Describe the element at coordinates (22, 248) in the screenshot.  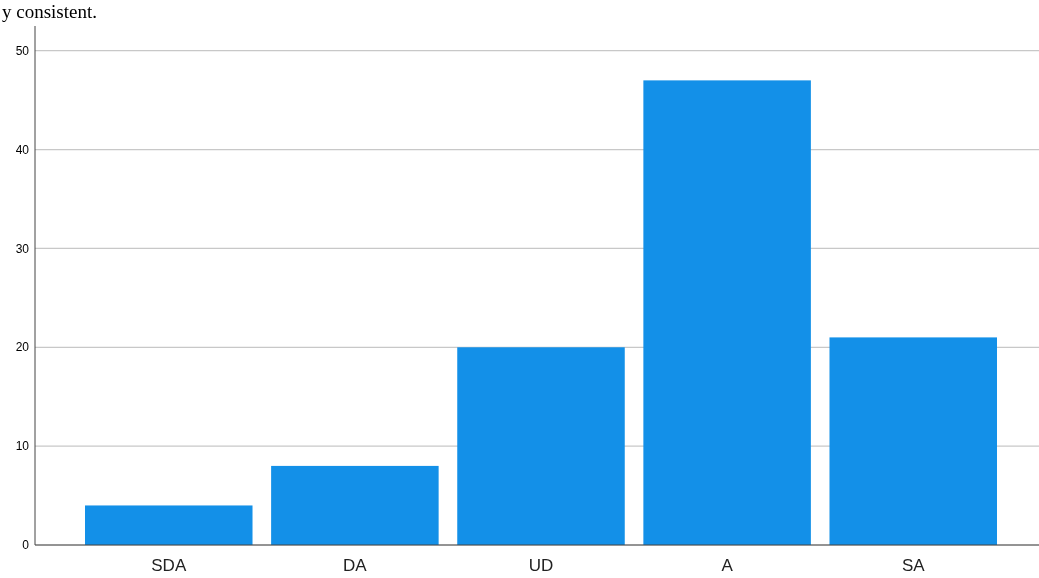
I see `y-tick-label: 30` at that location.